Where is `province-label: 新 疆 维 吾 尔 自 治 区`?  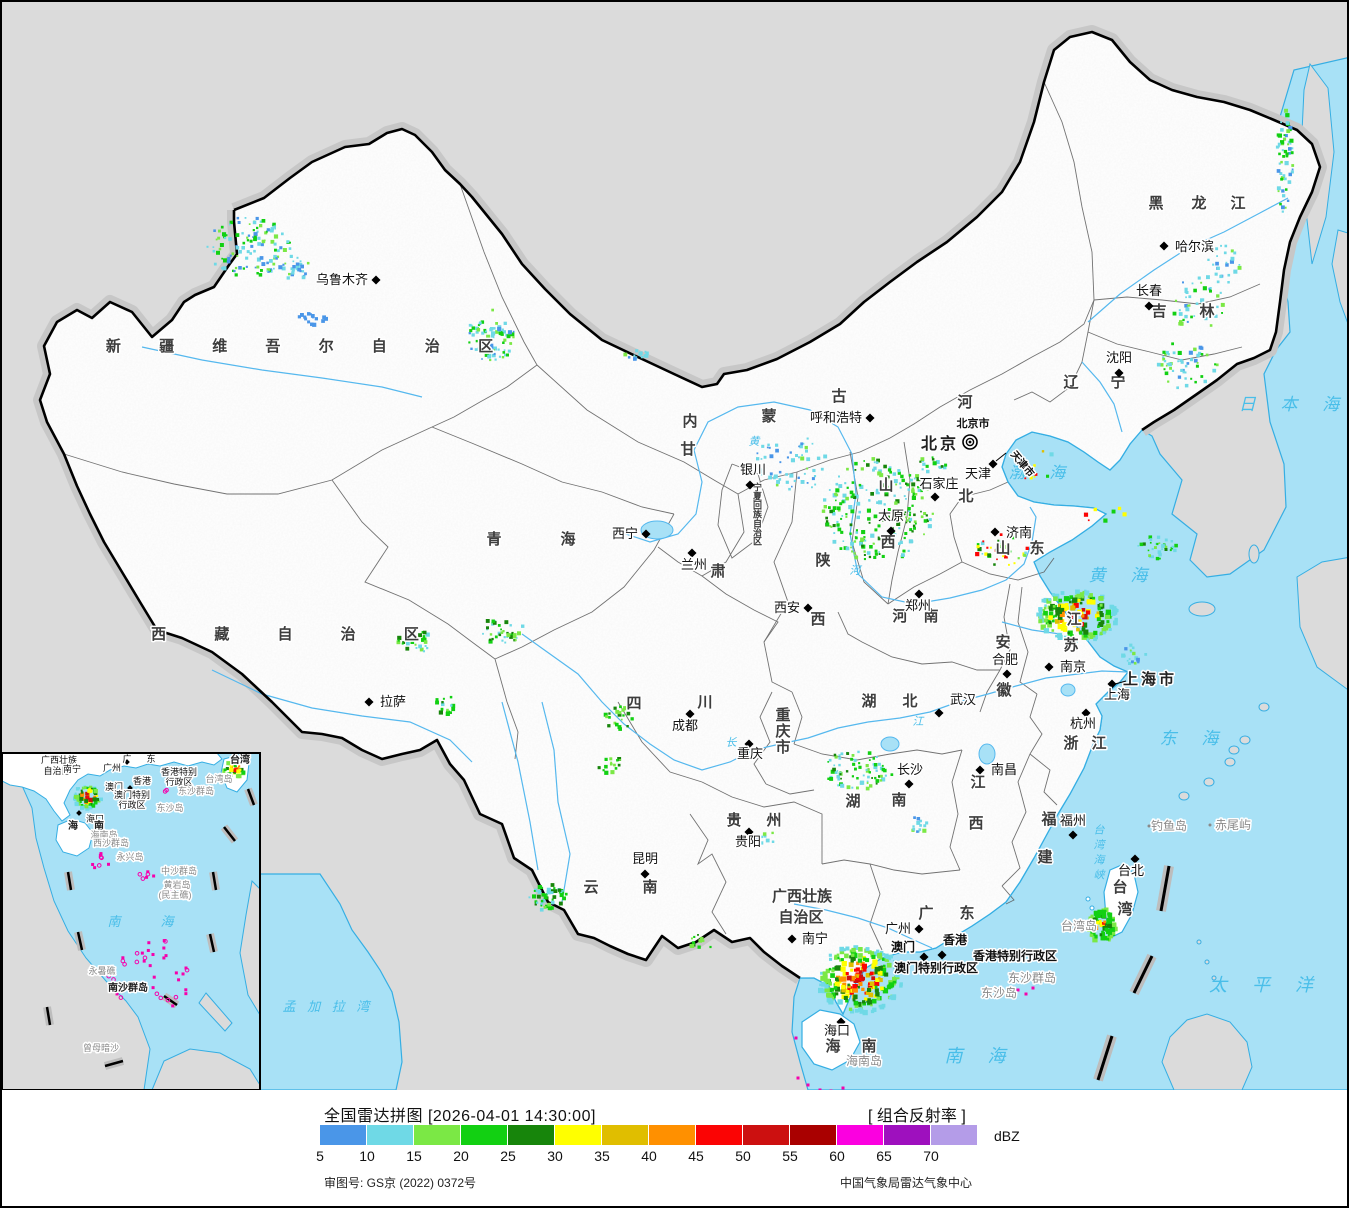 province-label: 新 疆 维 吾 尔 自 治 区 is located at coordinates (308, 346).